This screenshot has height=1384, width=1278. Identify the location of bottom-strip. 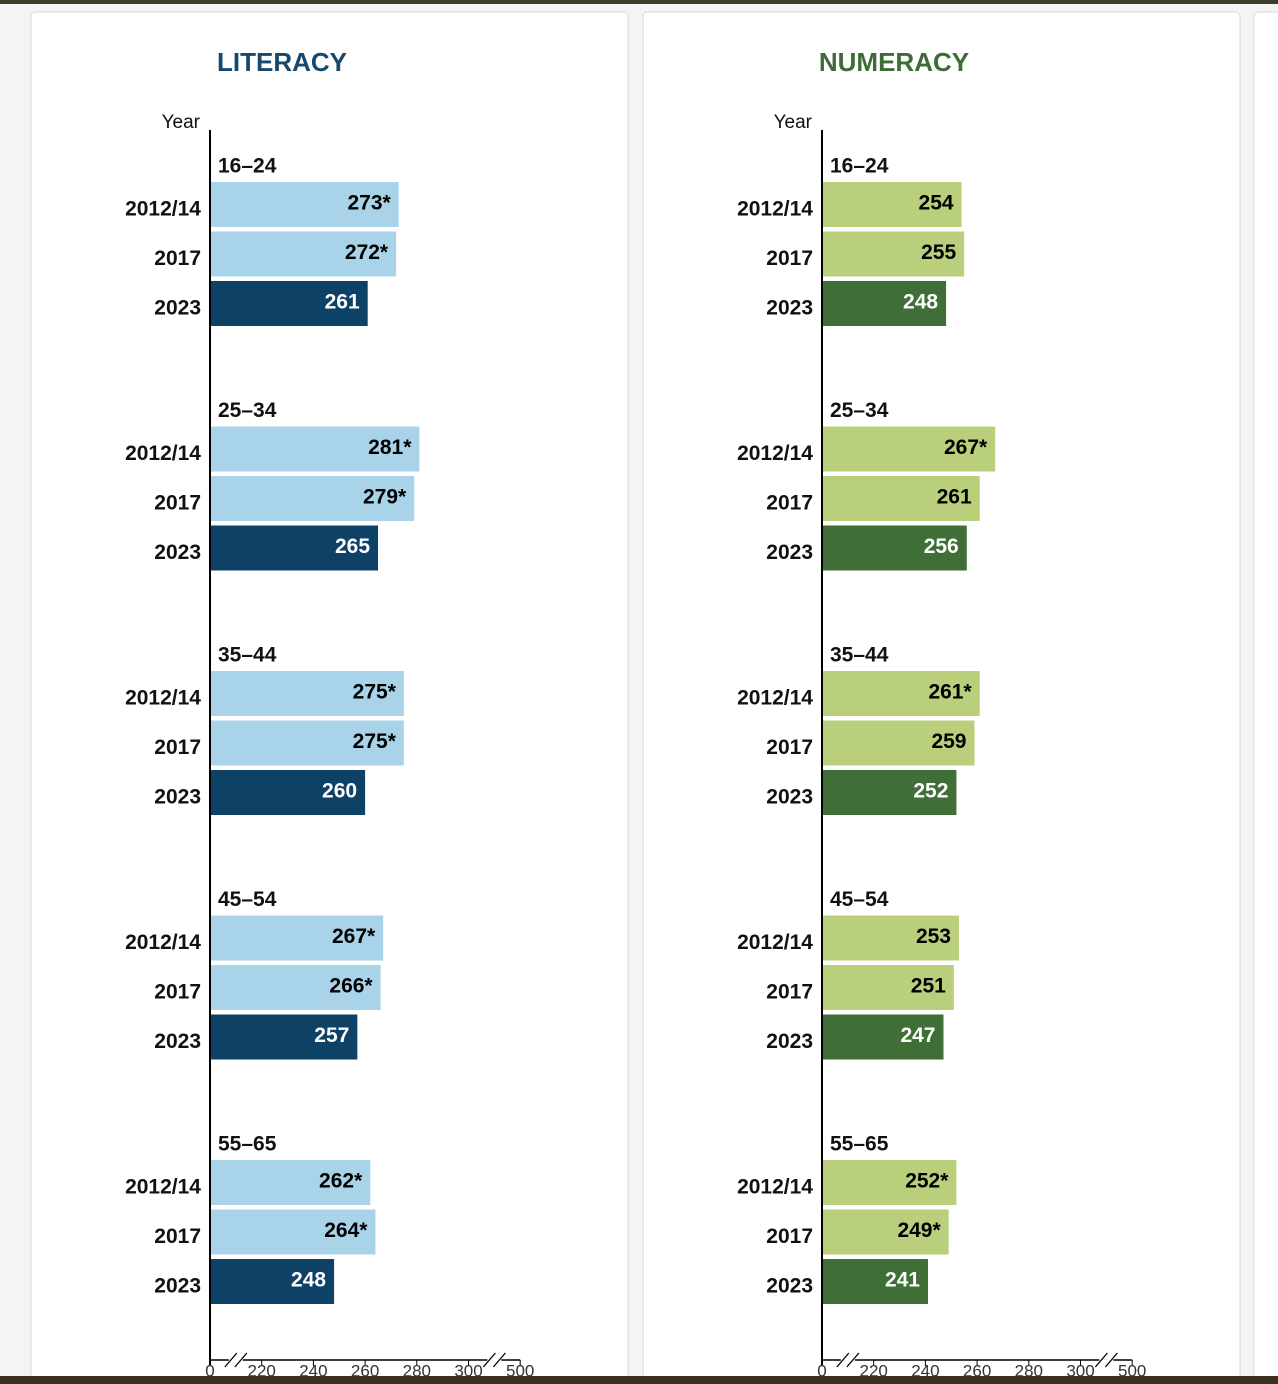
(639, 1380).